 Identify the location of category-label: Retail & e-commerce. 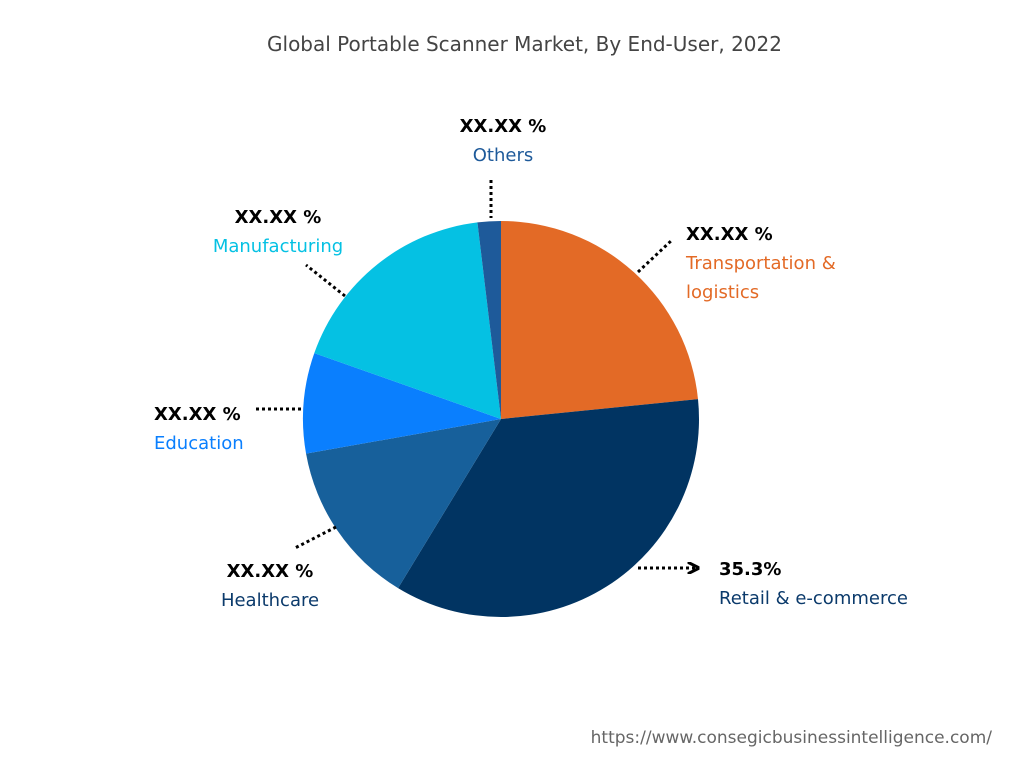
(813, 598).